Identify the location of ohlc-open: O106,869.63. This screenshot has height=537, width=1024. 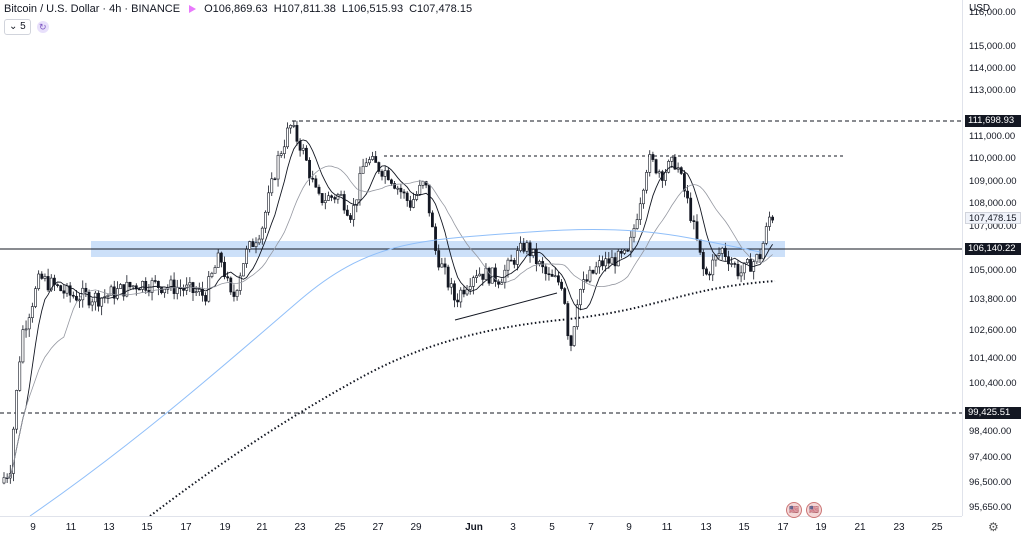
(236, 9).